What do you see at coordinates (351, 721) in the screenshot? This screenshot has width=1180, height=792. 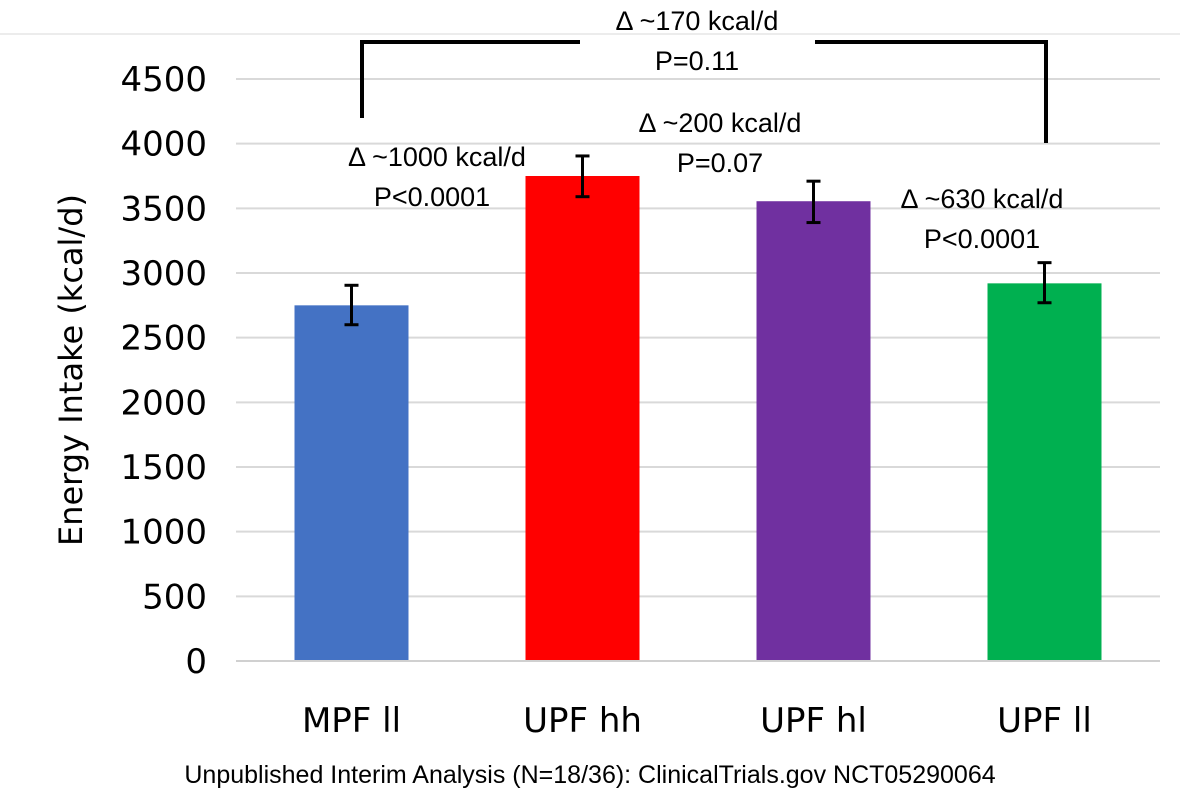 I see `x-tick-label-mpf-ll: MPF ll` at bounding box center [351, 721].